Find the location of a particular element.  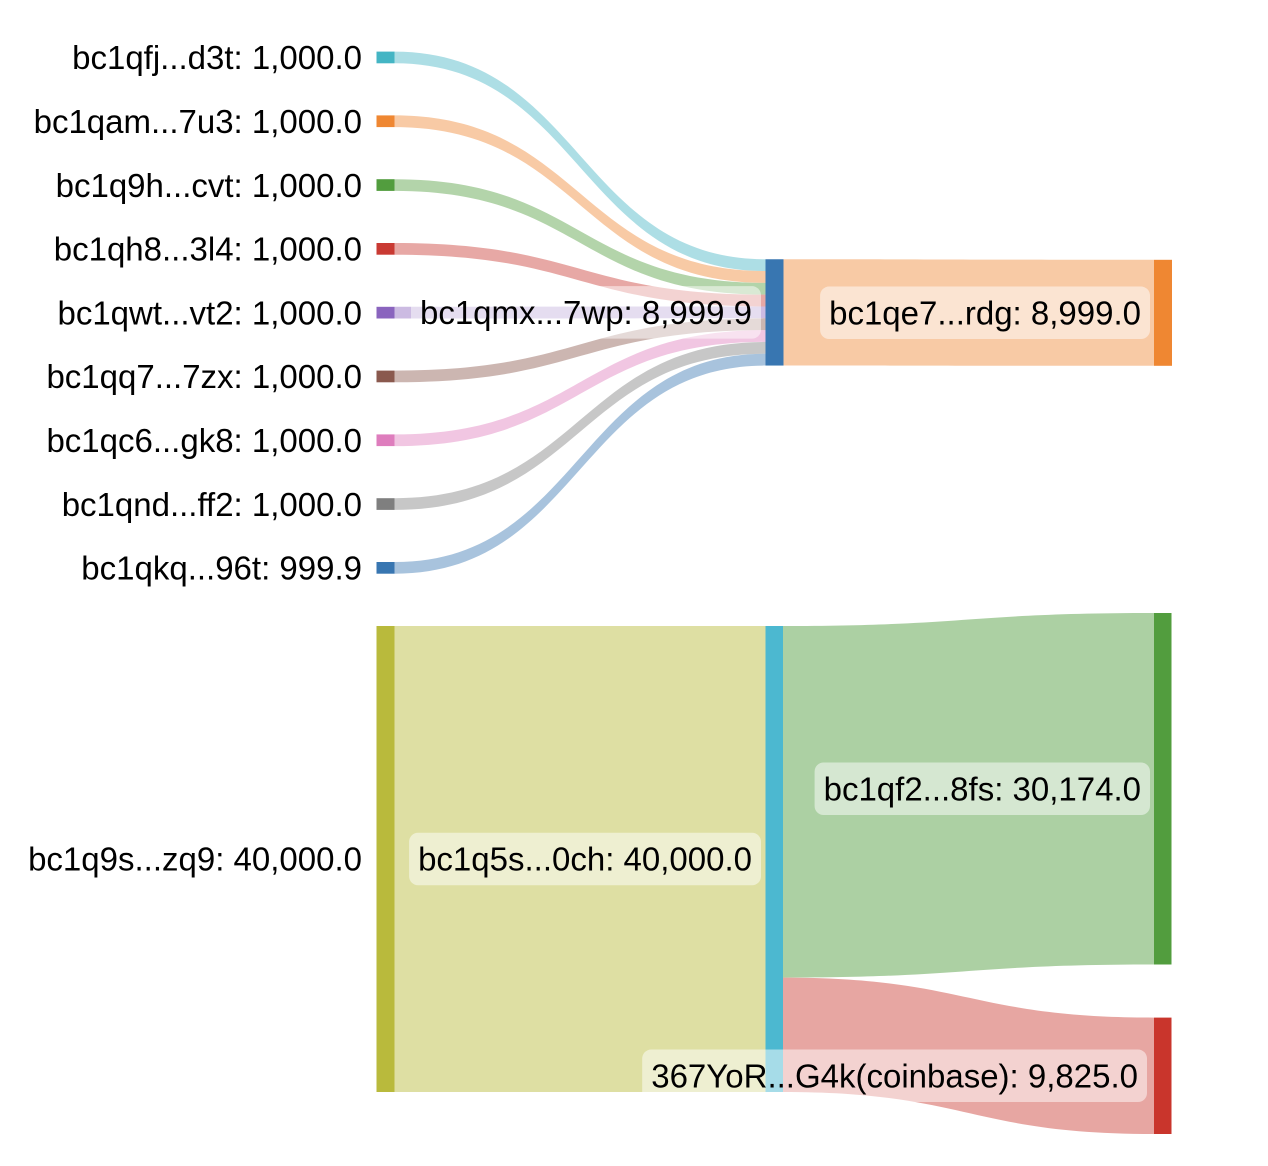

svg-text: bc1q9s...zq9: 40,000.0 is located at coordinates (195, 859).